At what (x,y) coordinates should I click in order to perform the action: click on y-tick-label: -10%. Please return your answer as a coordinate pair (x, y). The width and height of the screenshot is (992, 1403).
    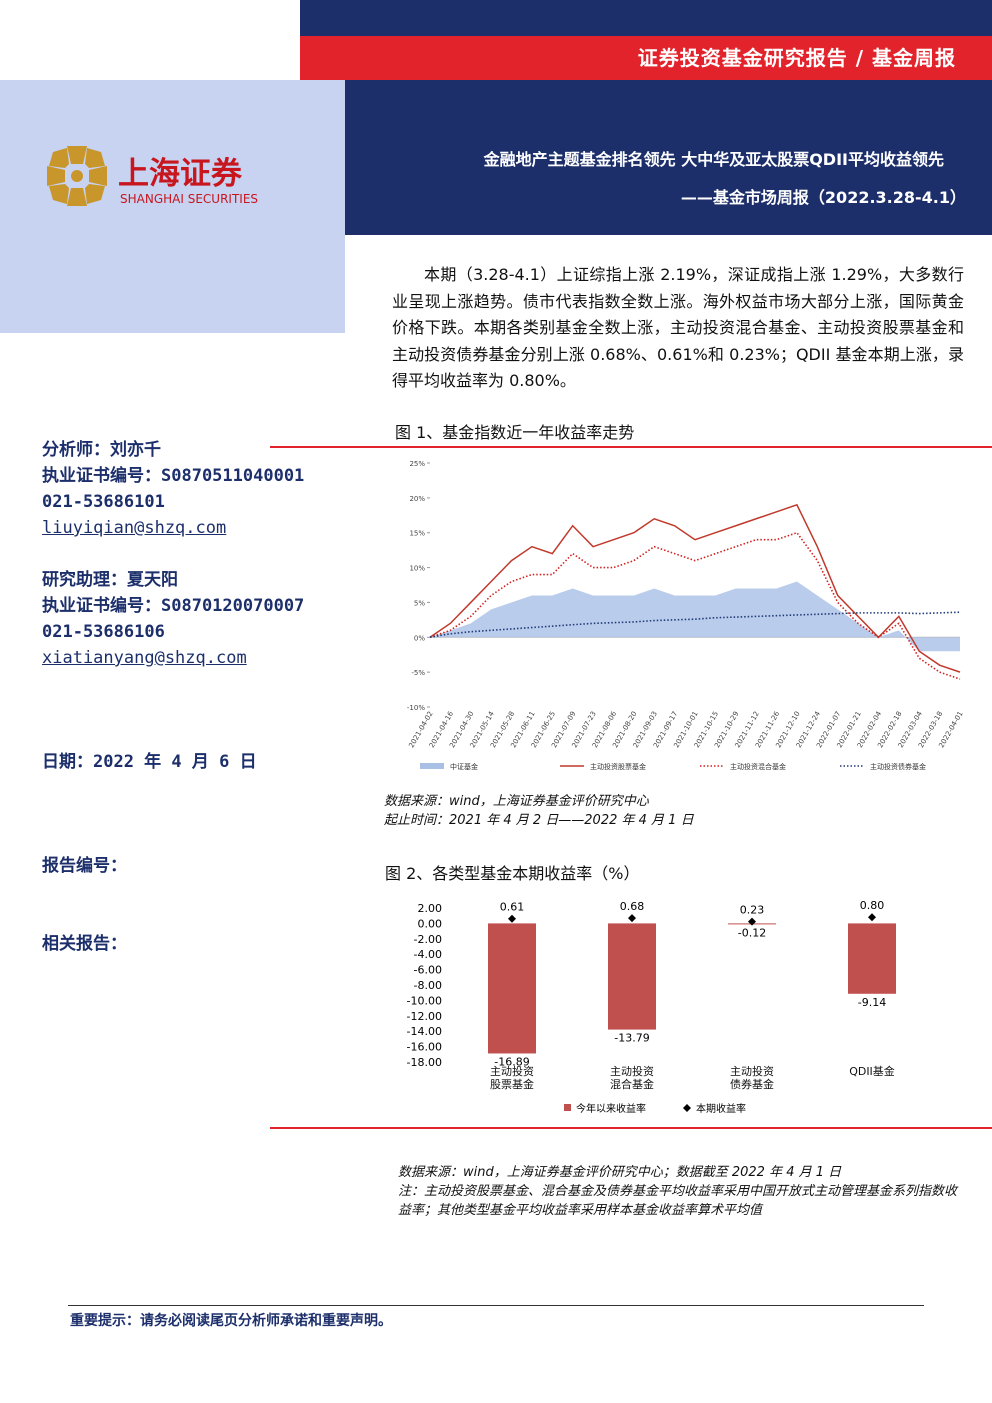
    Looking at the image, I should click on (416, 708).